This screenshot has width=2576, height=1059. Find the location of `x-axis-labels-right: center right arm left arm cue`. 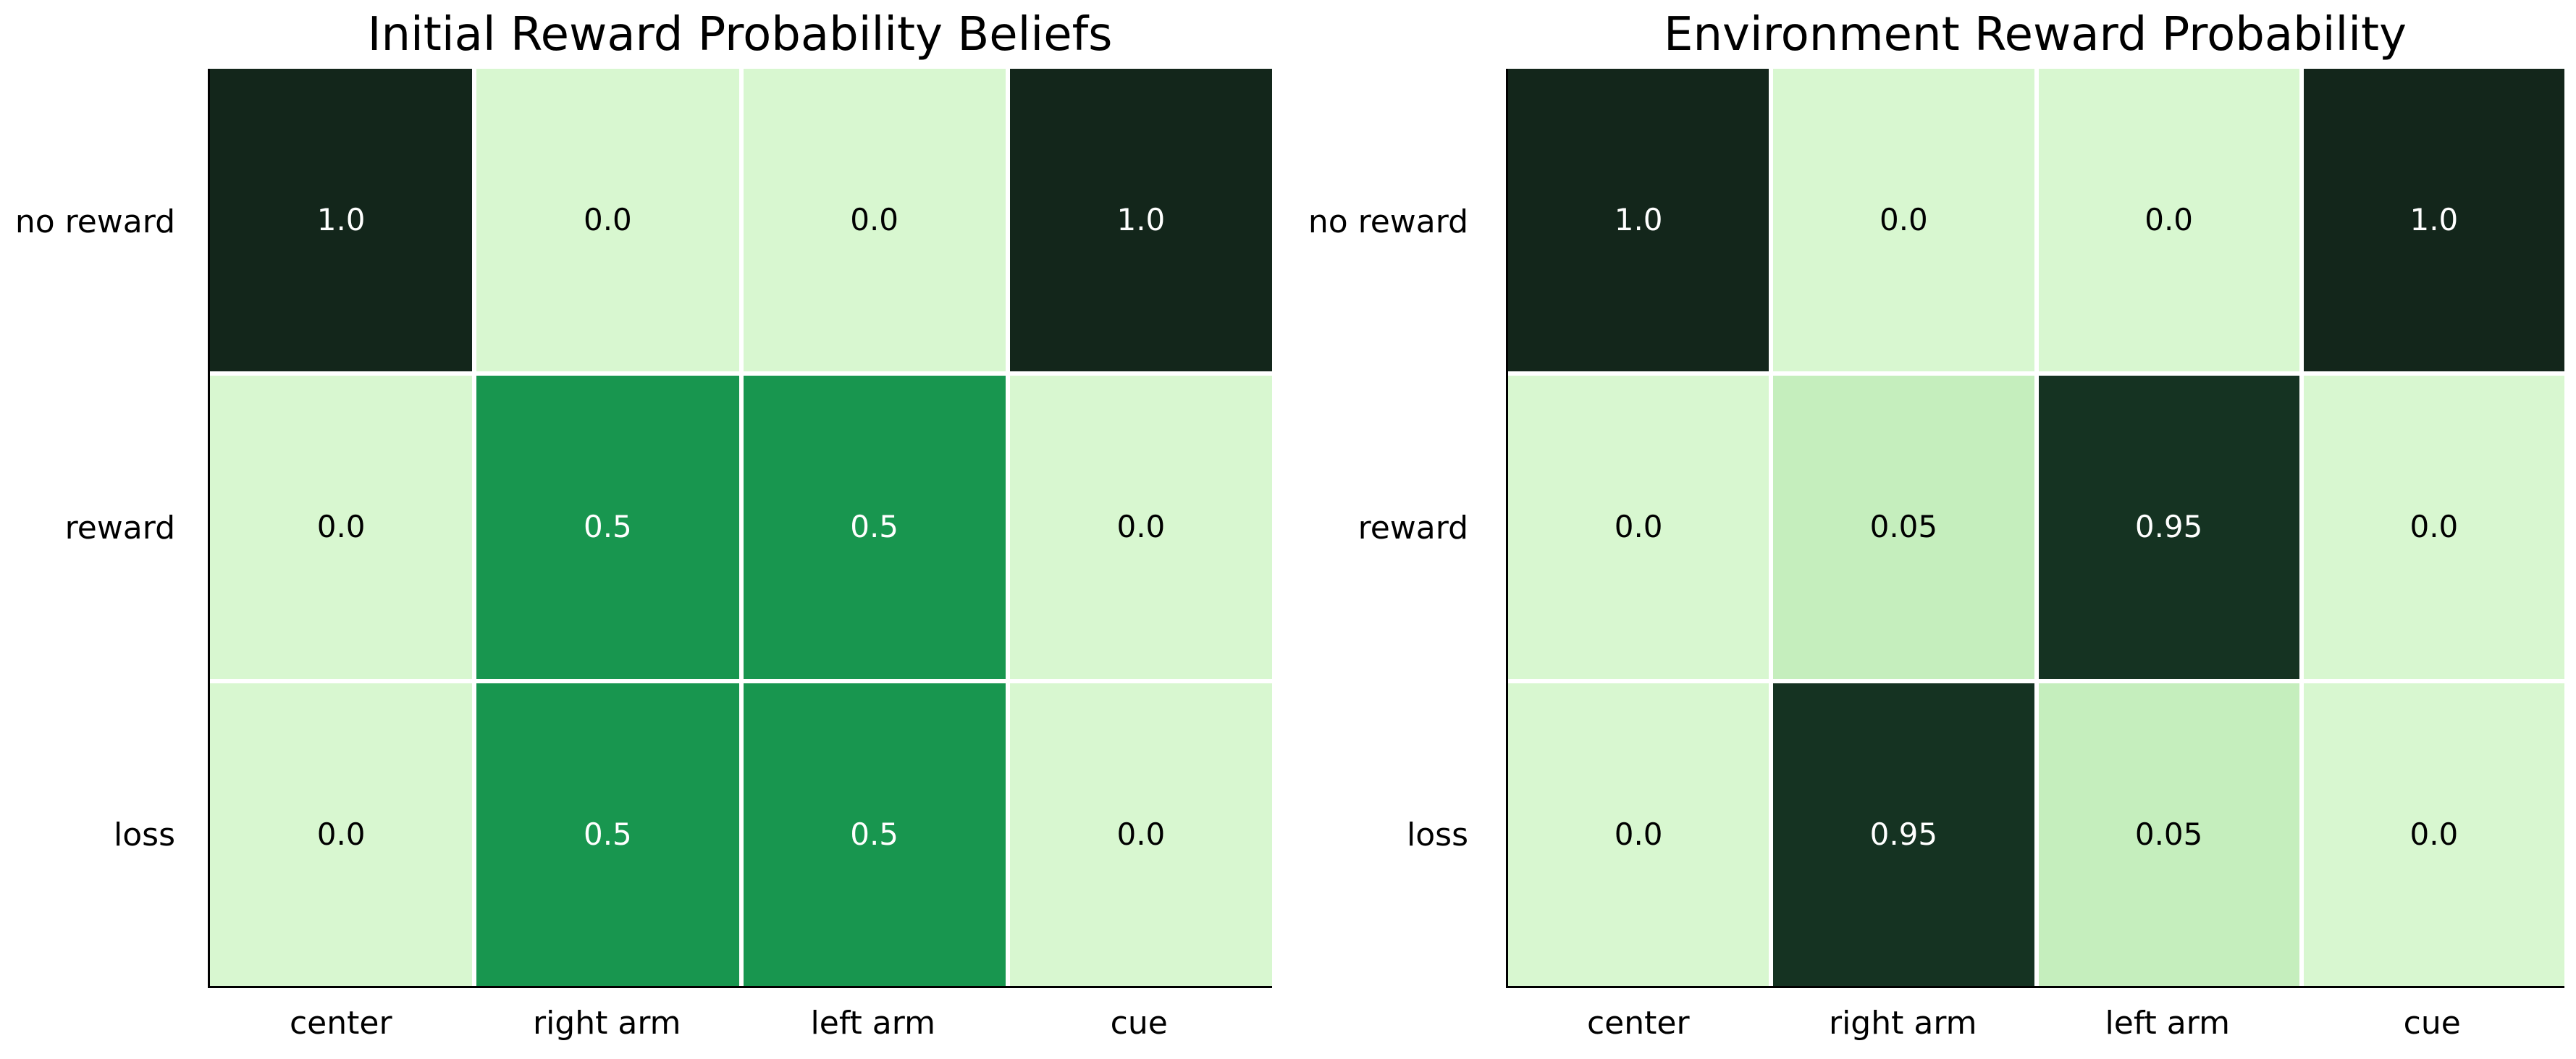

x-axis-labels-right: center right arm left arm cue is located at coordinates (2035, 1026).